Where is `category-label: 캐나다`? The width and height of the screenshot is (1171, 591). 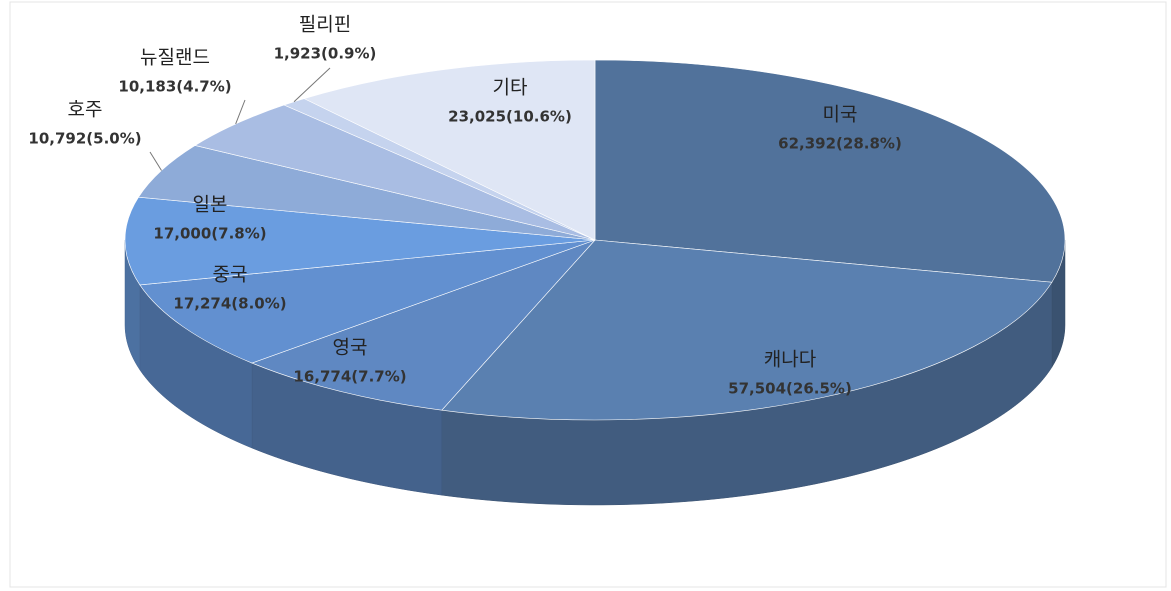 category-label: 캐나다 is located at coordinates (790, 360).